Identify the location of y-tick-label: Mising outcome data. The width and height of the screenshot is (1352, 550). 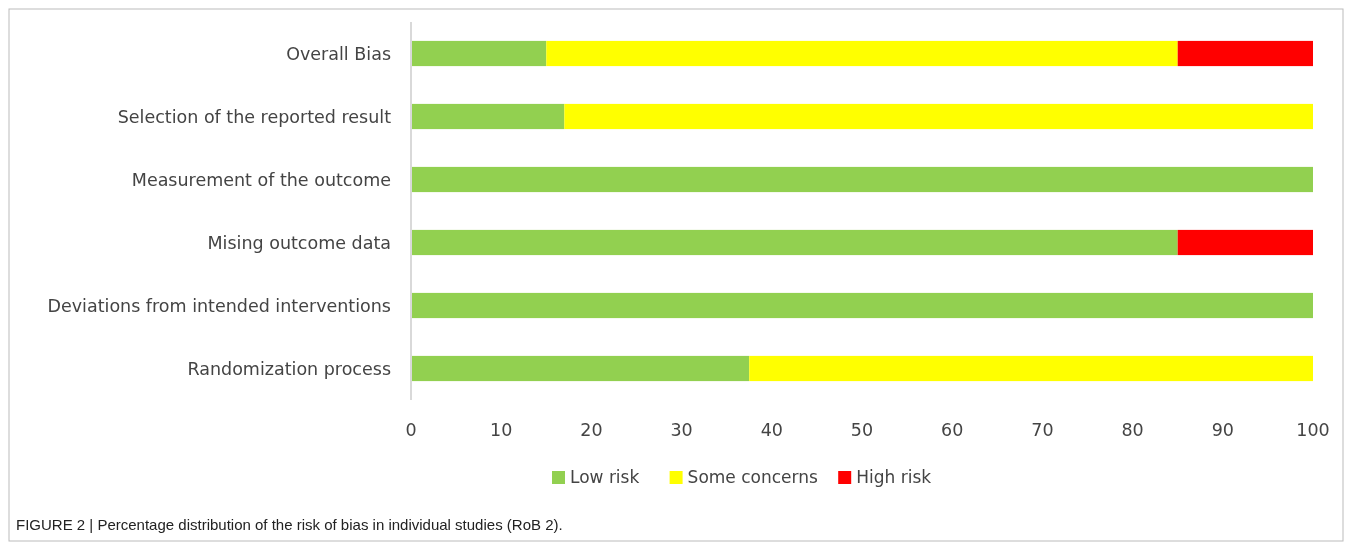
(299, 242).